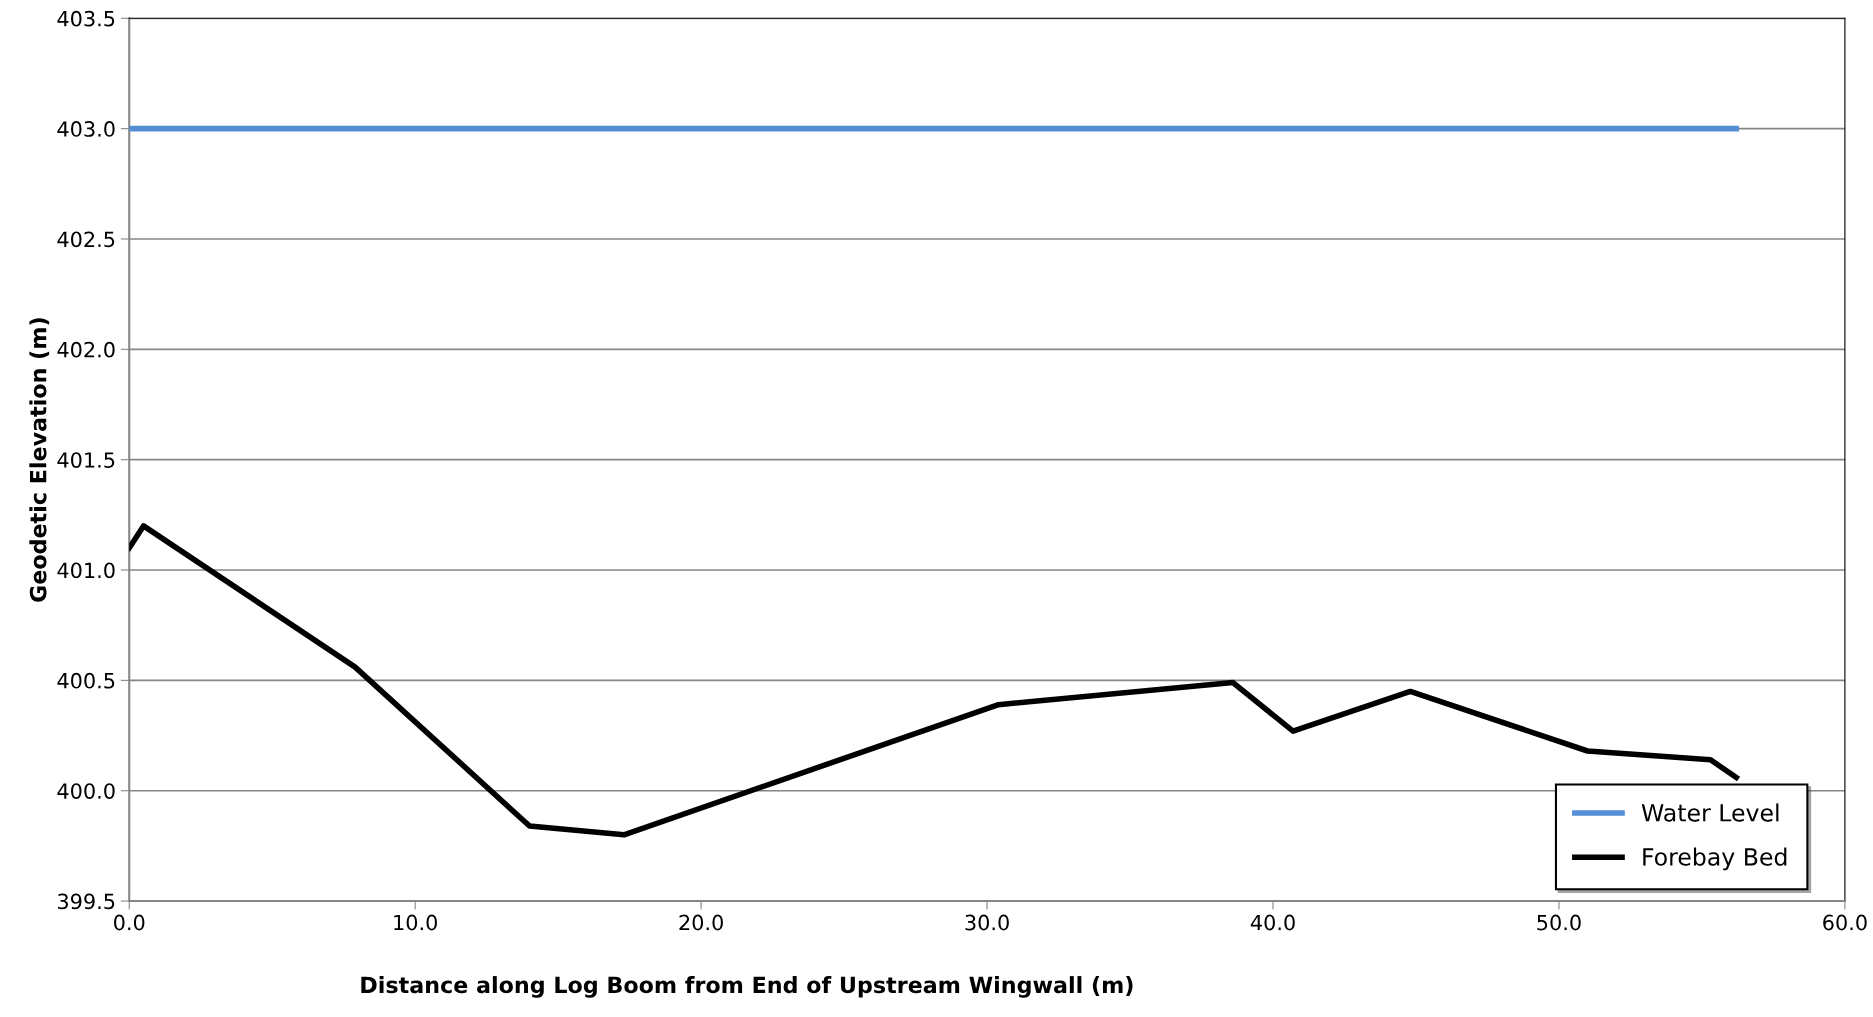 The image size is (1873, 1017). What do you see at coordinates (86, 680) in the screenshot?
I see `y-tick-label: 400.5` at bounding box center [86, 680].